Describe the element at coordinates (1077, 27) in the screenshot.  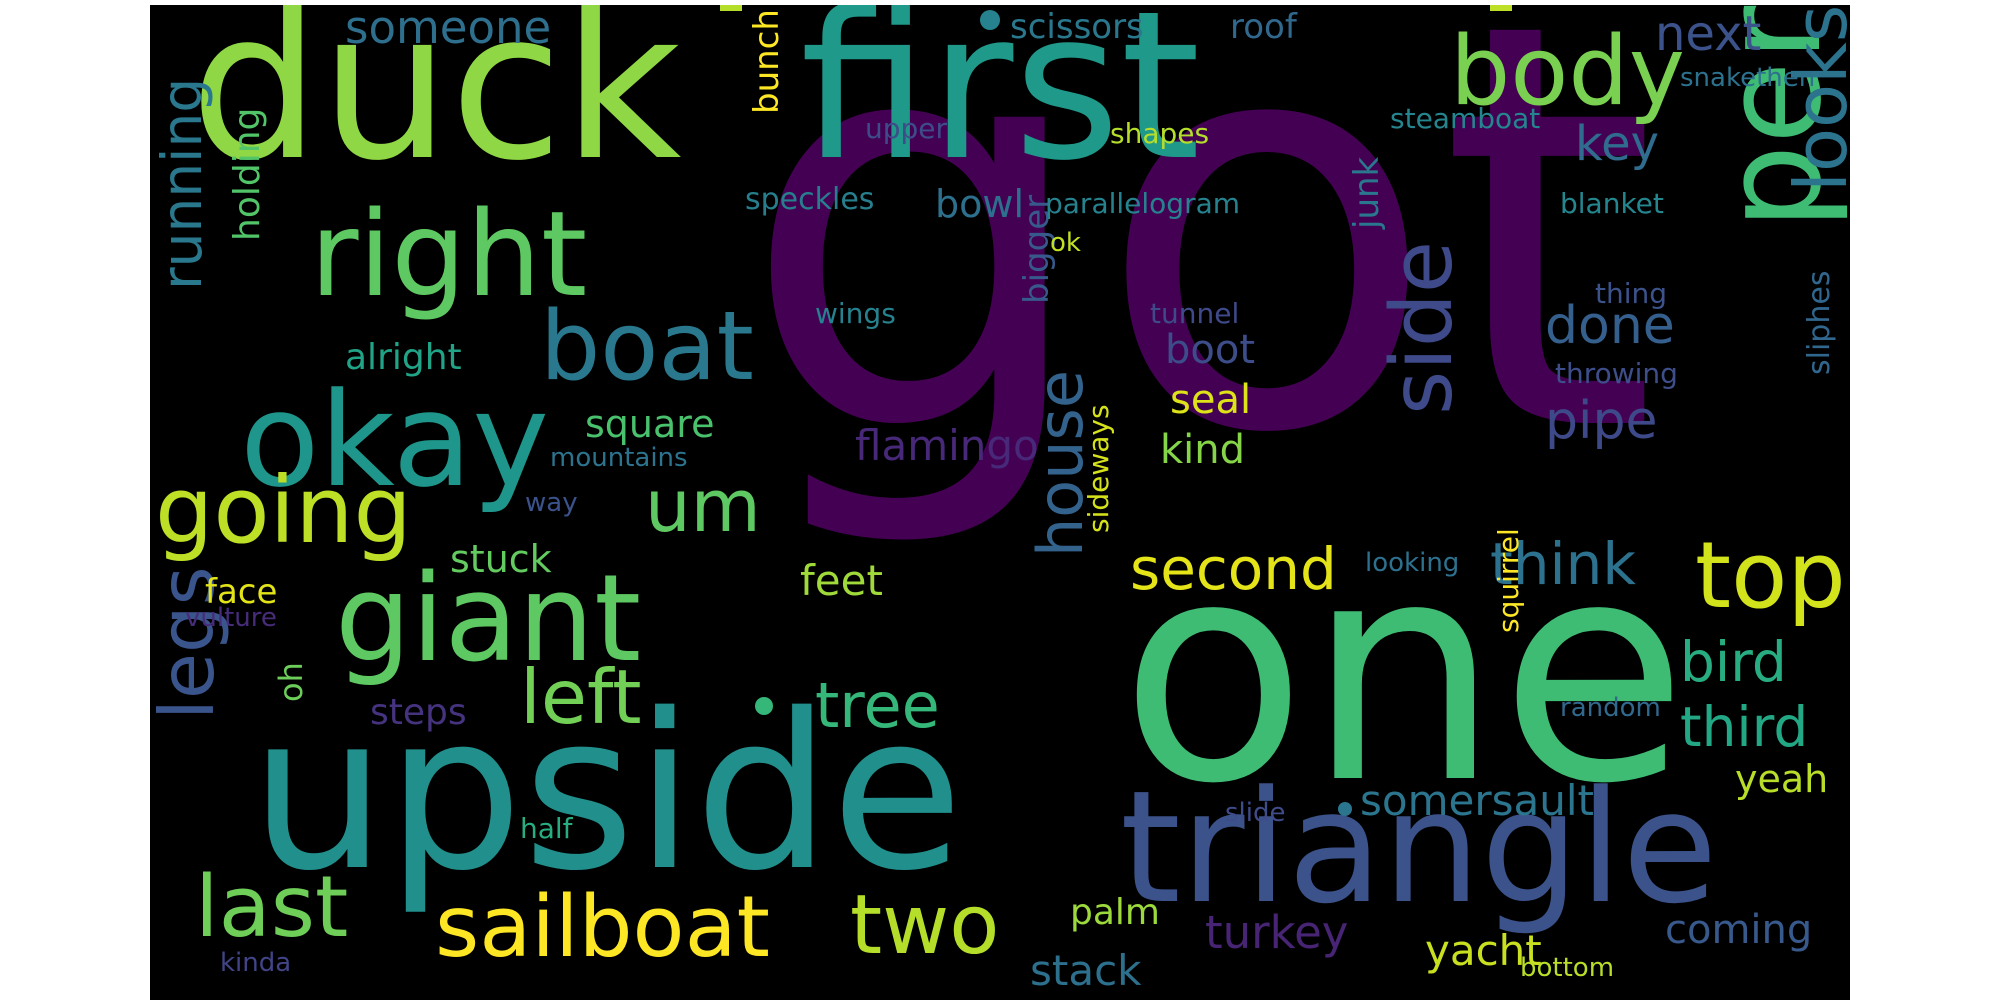
I see `word-scissors: scissors` at that location.